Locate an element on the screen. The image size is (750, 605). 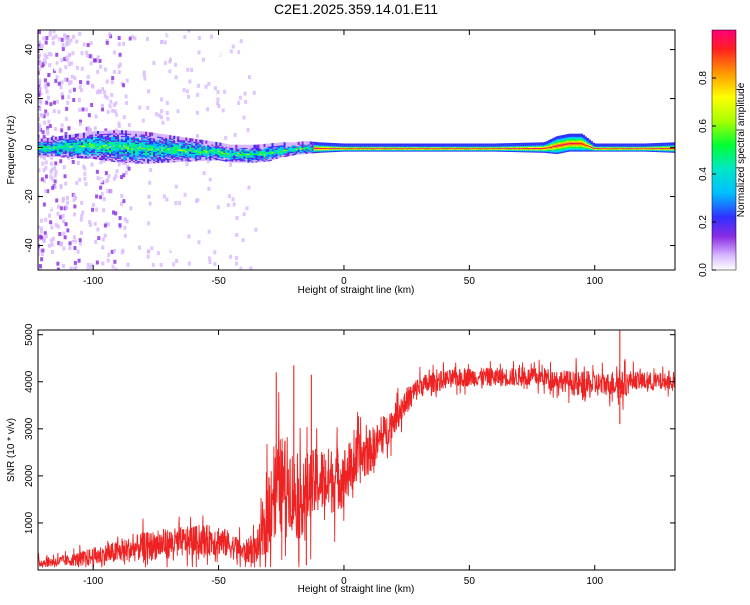
x-tick-label: -100 is located at coordinates (93, 281).